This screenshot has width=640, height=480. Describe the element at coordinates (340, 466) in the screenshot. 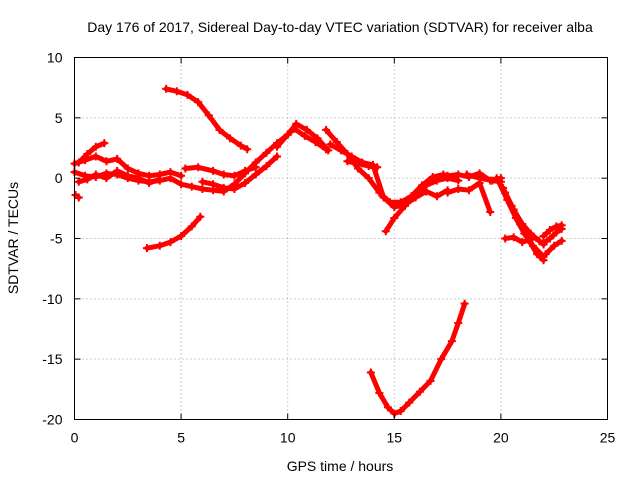

I see `x-axis-label: GPS time / hours` at that location.